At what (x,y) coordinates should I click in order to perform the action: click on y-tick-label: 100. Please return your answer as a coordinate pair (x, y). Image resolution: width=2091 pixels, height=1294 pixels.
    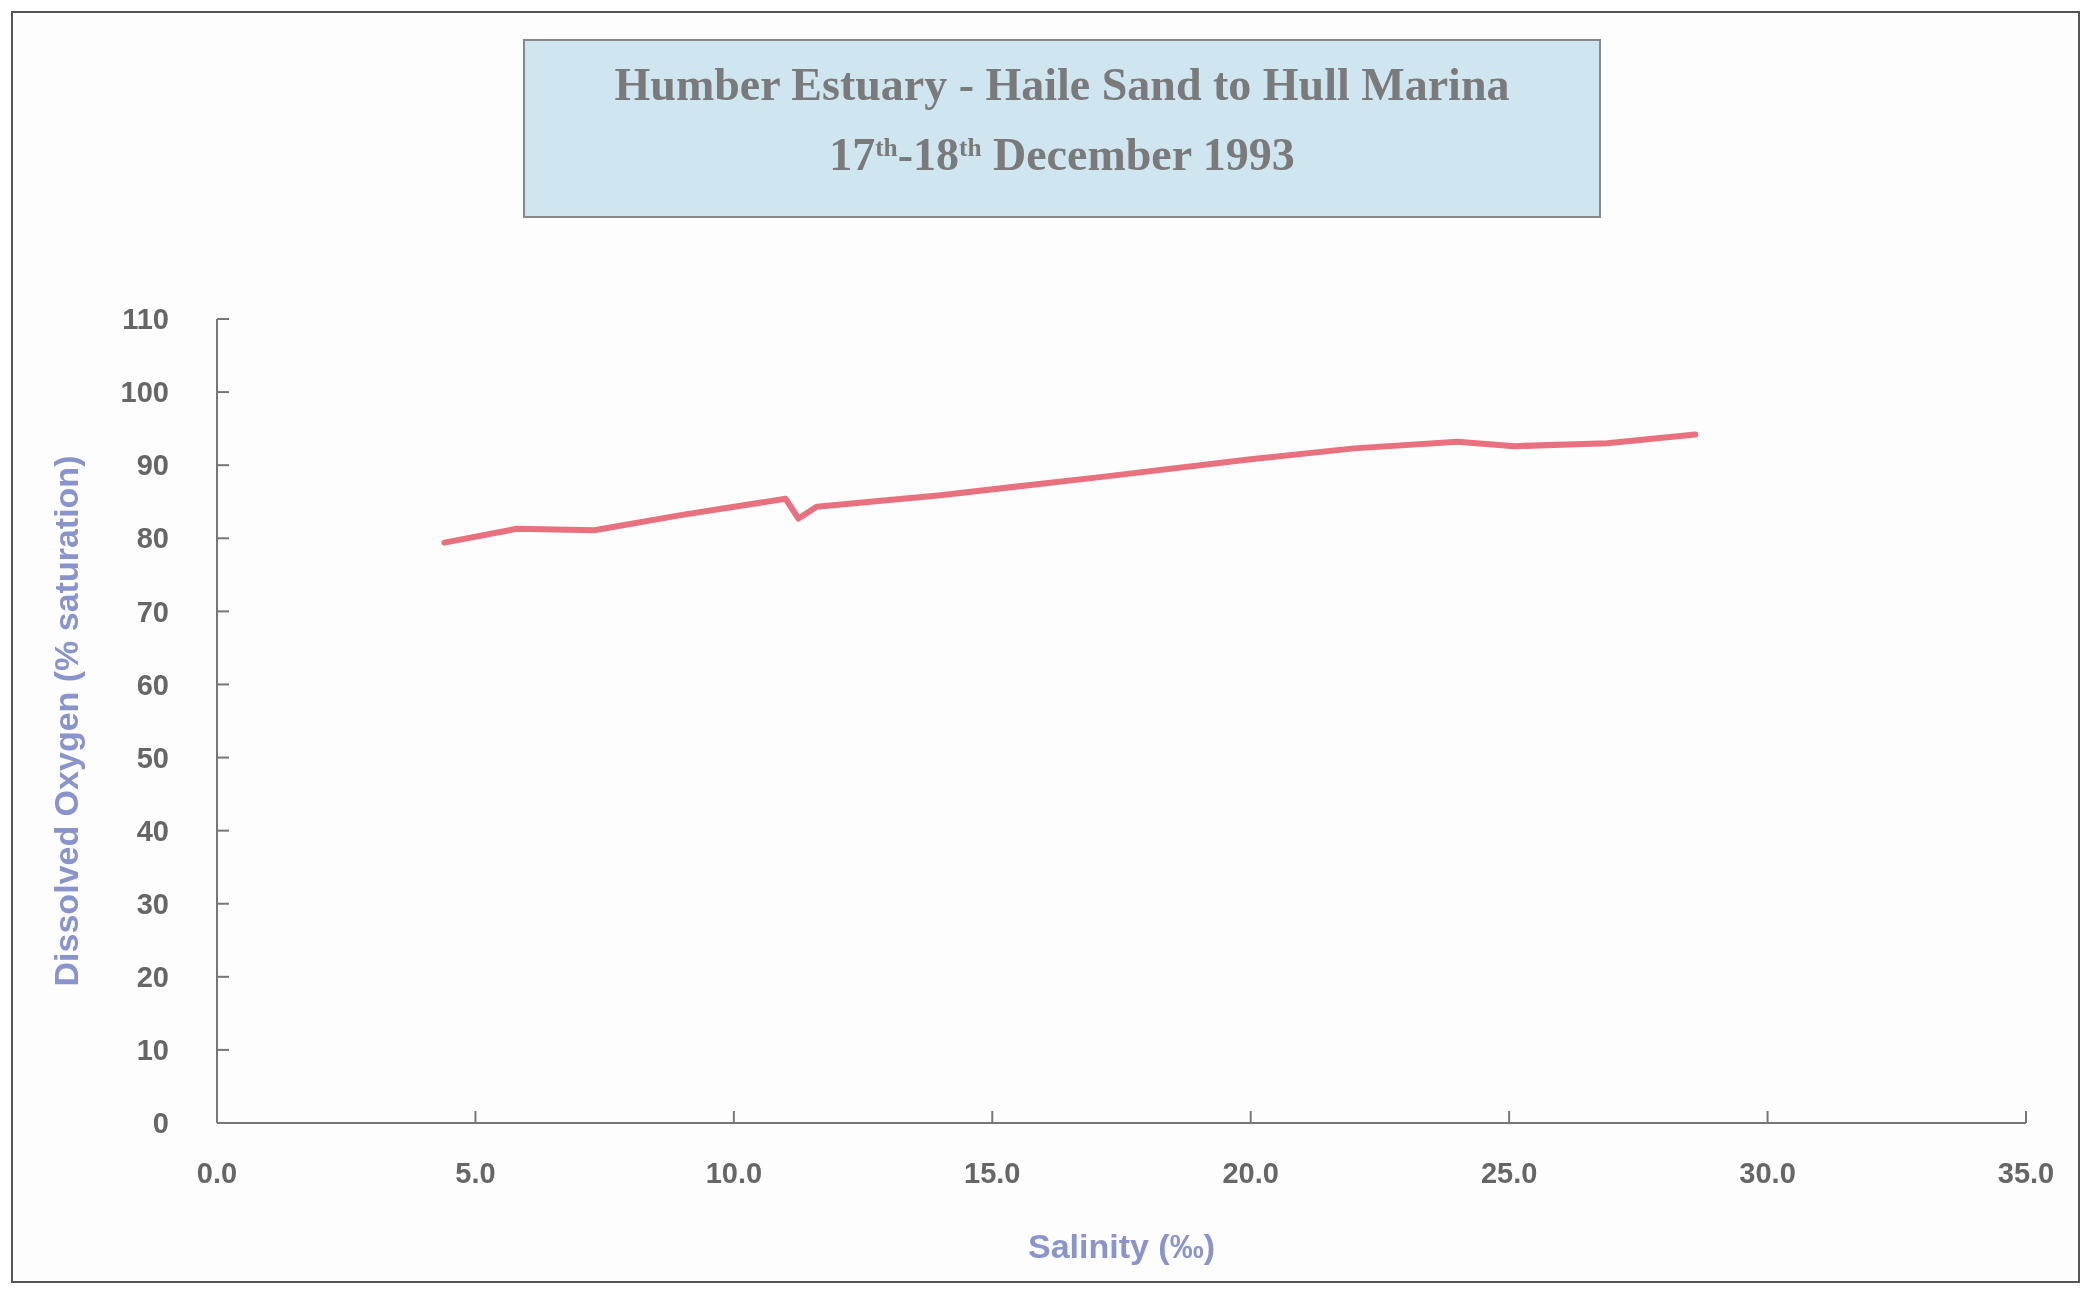
    Looking at the image, I should click on (144, 392).